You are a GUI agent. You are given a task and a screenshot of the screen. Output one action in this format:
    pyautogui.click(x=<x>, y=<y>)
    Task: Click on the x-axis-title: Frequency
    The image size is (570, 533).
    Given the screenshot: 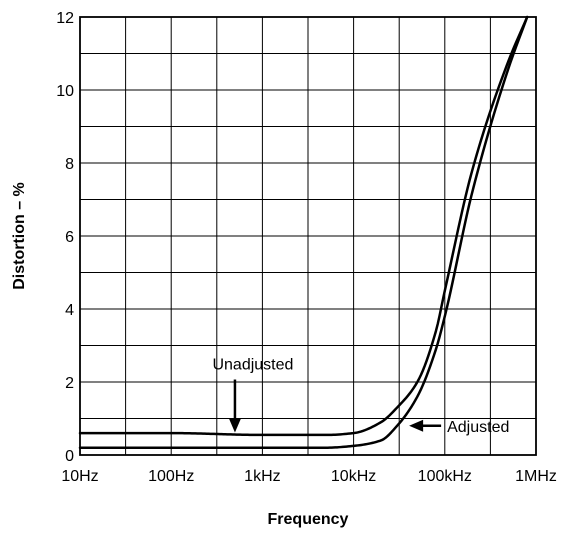 What is the action you would take?
    pyautogui.click(x=308, y=519)
    